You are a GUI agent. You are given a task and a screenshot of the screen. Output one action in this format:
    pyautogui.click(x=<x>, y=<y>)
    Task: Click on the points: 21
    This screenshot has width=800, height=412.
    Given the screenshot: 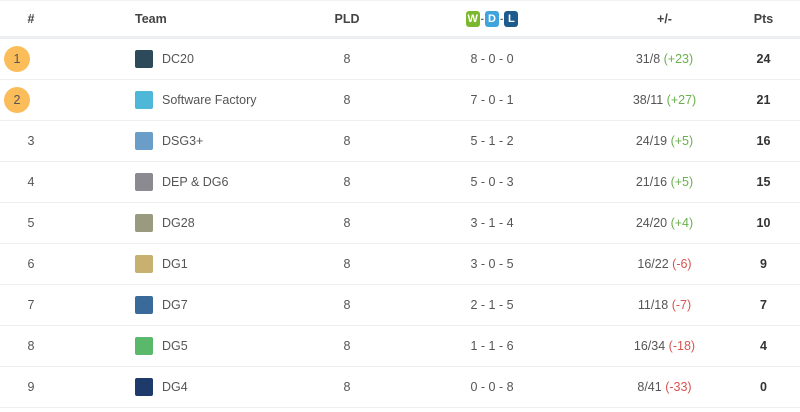 What is the action you would take?
    pyautogui.click(x=763, y=100)
    